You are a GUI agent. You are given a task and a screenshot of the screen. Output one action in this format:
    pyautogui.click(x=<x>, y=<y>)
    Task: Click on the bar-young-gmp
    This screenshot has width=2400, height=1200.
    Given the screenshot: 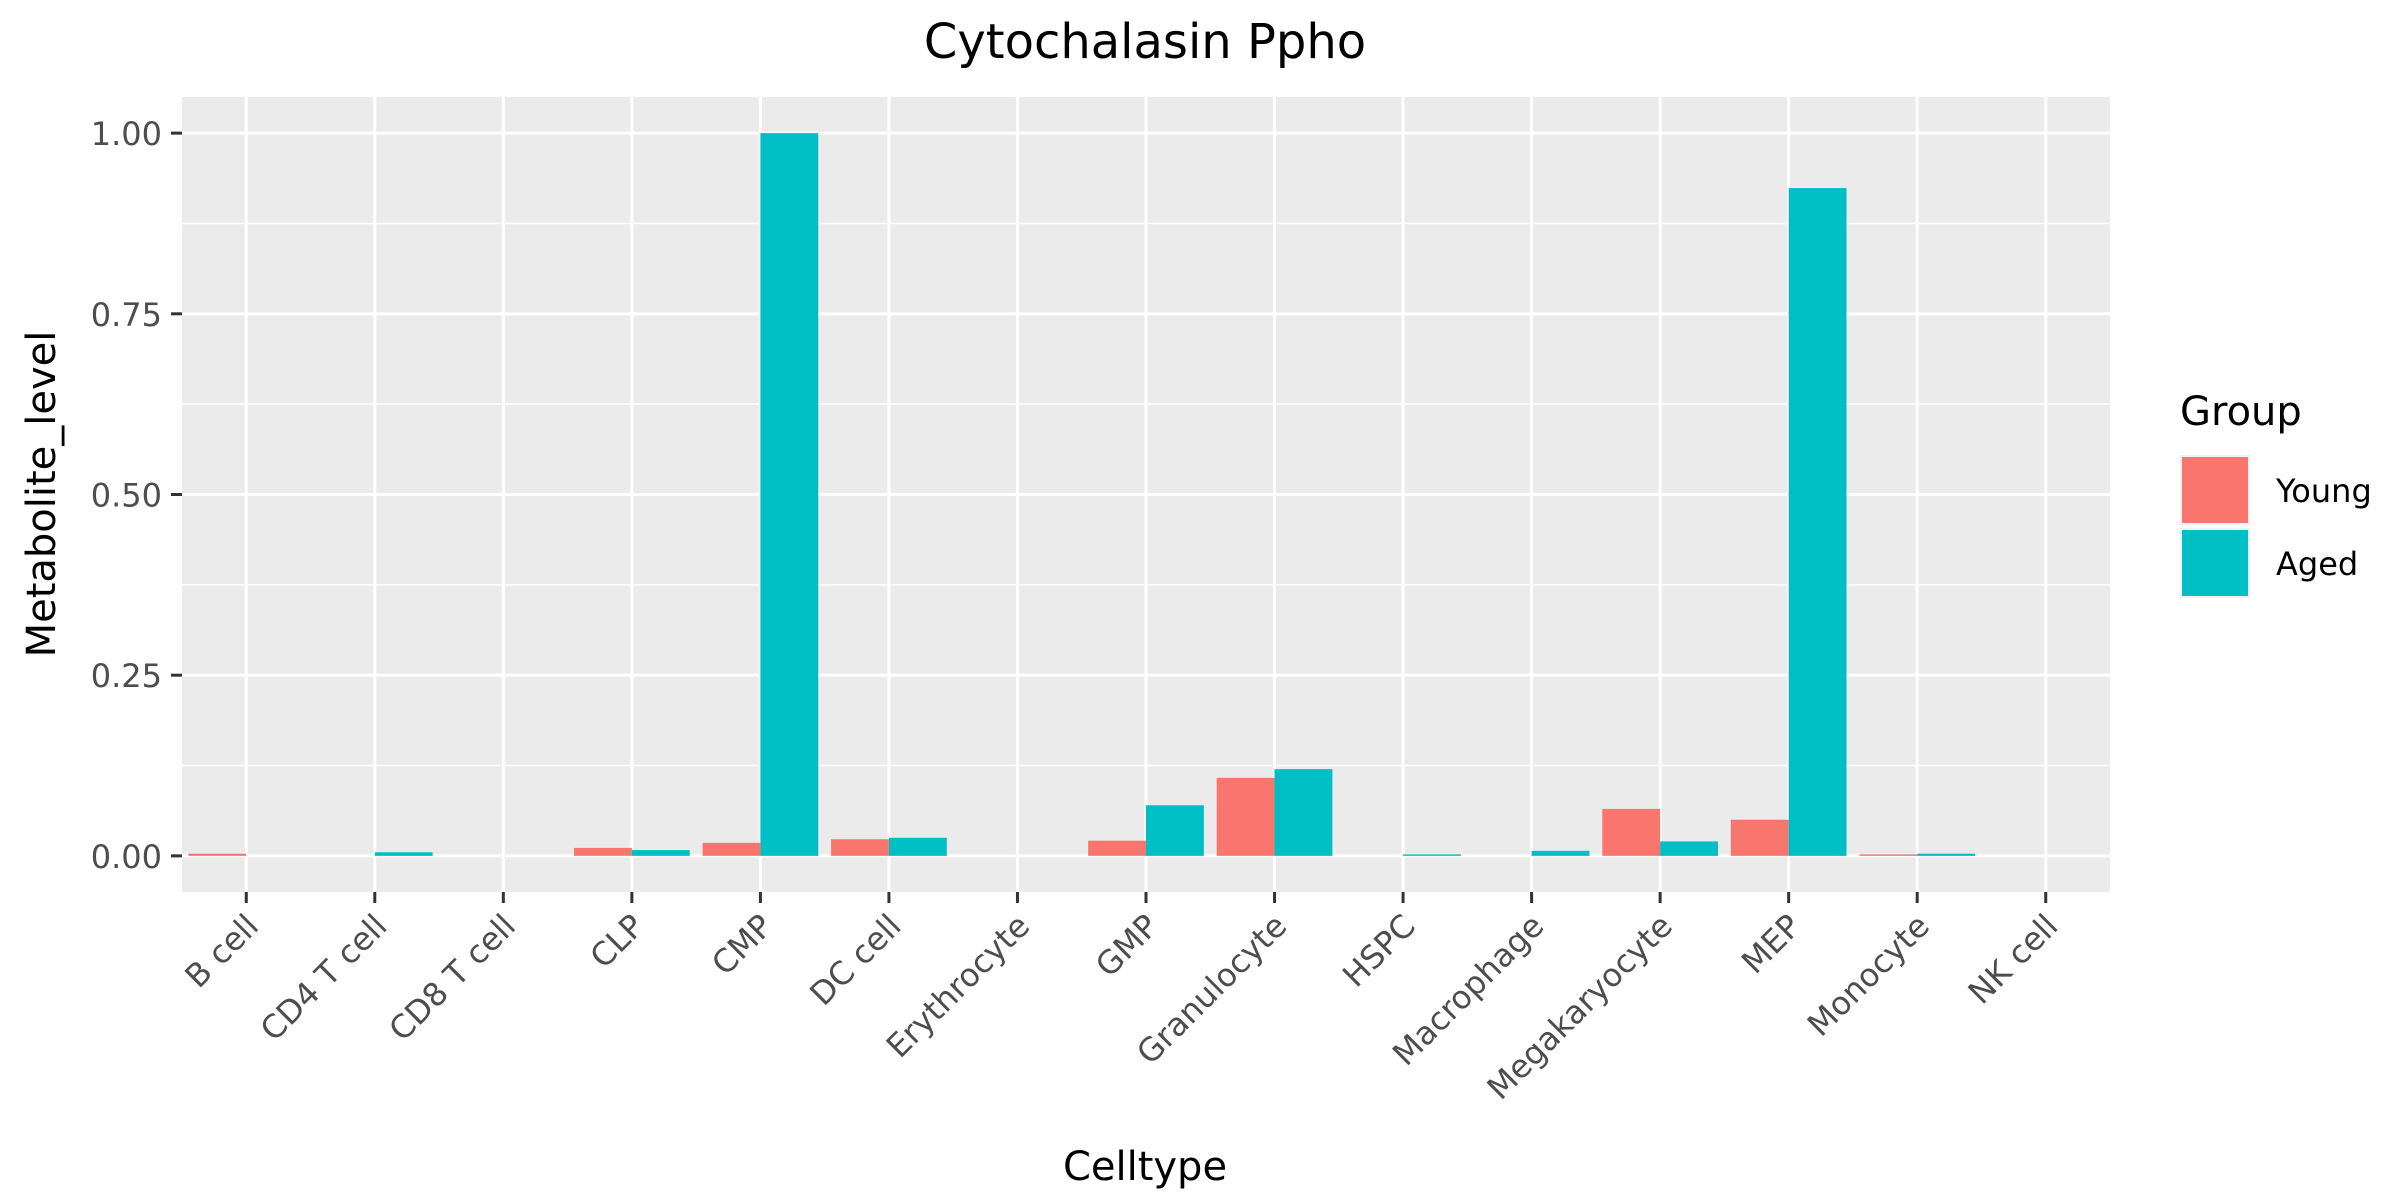 What is the action you would take?
    pyautogui.click(x=1117, y=848)
    